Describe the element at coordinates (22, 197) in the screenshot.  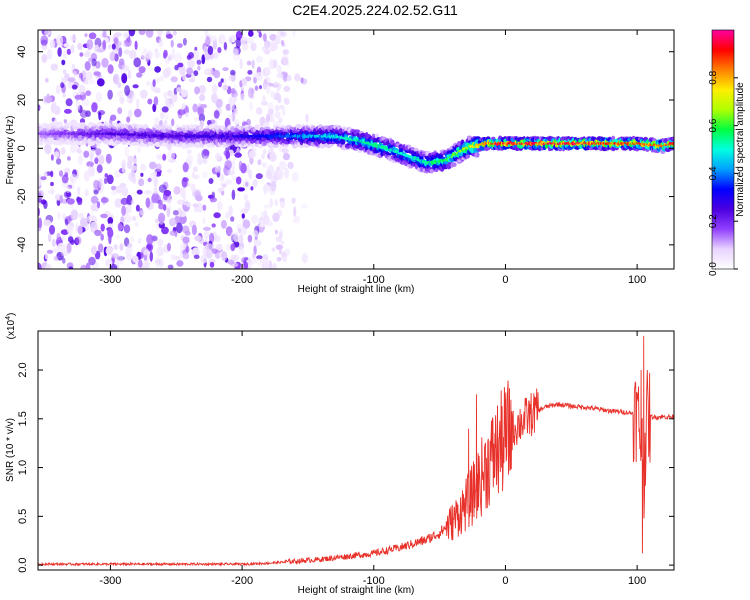
I see `y-tick-label: -20` at that location.